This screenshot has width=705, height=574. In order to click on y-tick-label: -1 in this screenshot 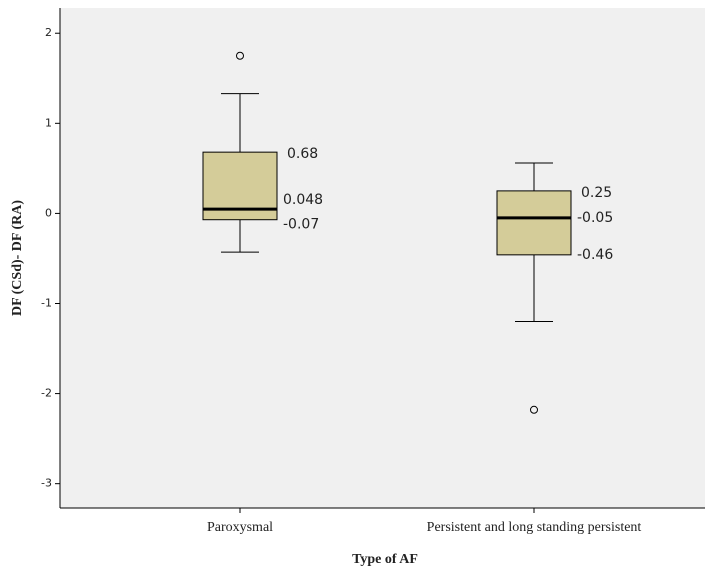, I will do `click(46, 302)`.